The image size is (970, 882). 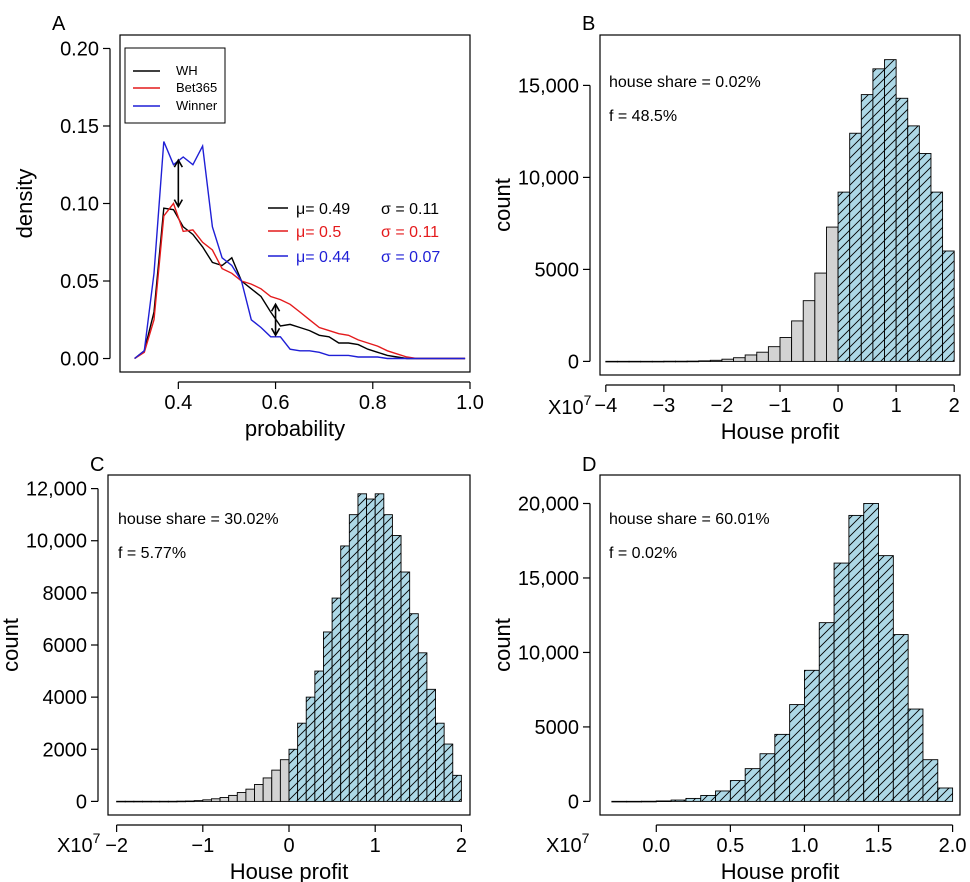 What do you see at coordinates (79, 127) in the screenshot?
I see `y-tick-label: 0.15` at bounding box center [79, 127].